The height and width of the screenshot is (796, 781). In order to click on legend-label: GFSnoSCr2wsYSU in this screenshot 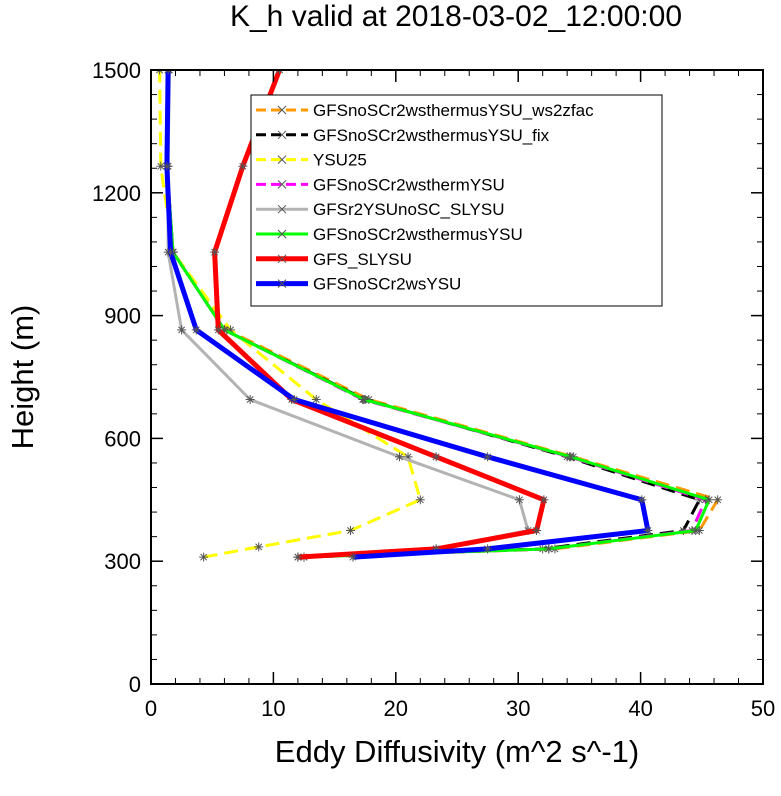, I will do `click(387, 284)`.